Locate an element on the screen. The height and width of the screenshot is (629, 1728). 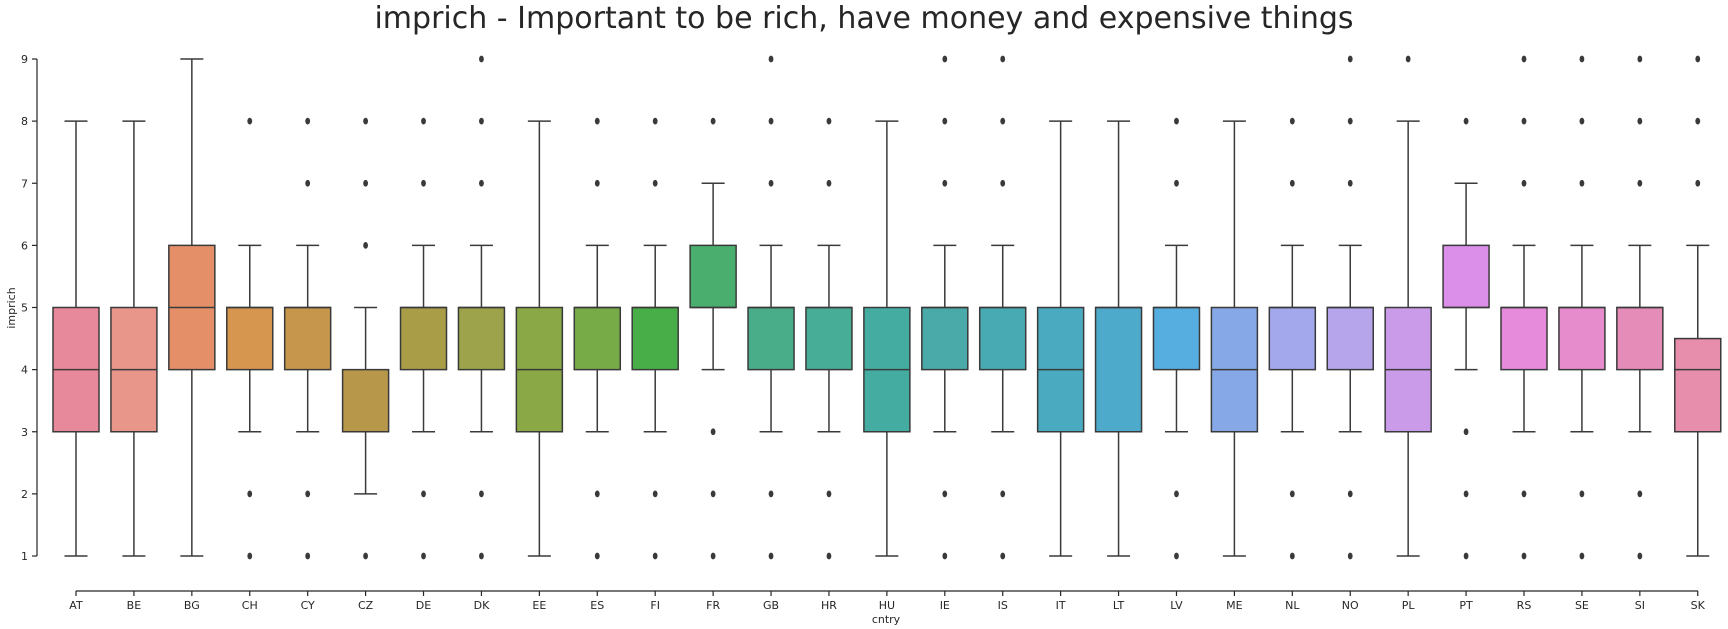
y-tick-label: 8 is located at coordinates (24, 121).